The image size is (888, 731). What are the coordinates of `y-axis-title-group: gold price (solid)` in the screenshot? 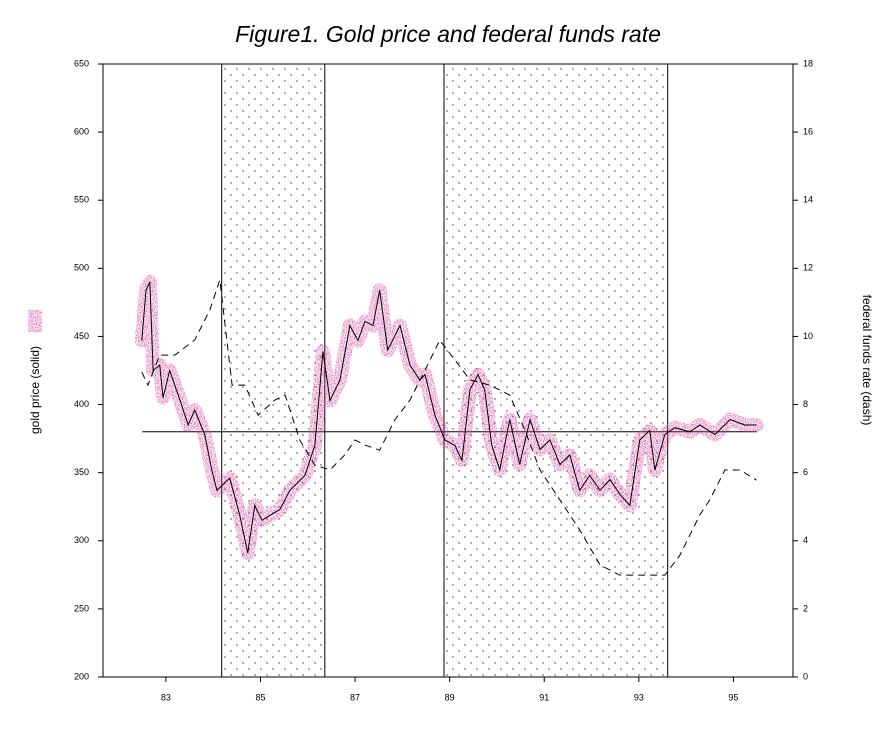 It's located at (35, 372).